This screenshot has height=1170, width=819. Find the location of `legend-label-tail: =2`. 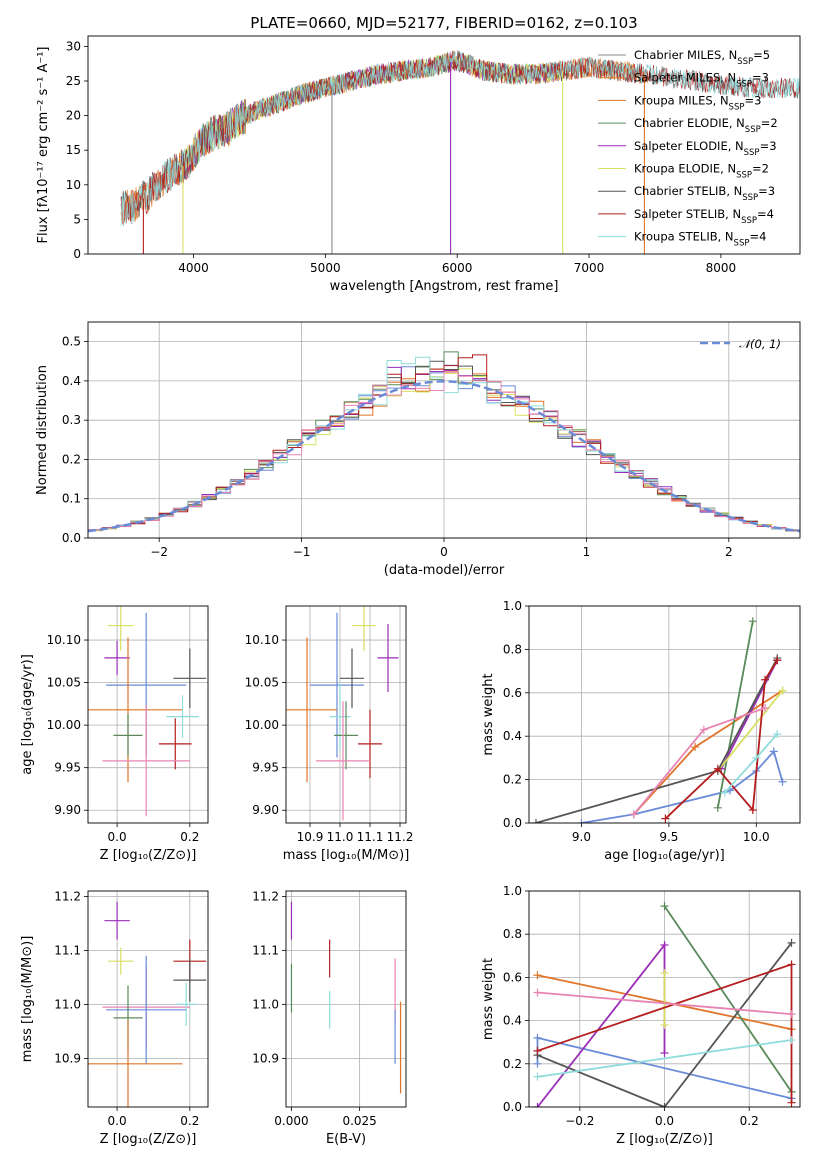

legend-label-tail: =2 is located at coordinates (760, 169).